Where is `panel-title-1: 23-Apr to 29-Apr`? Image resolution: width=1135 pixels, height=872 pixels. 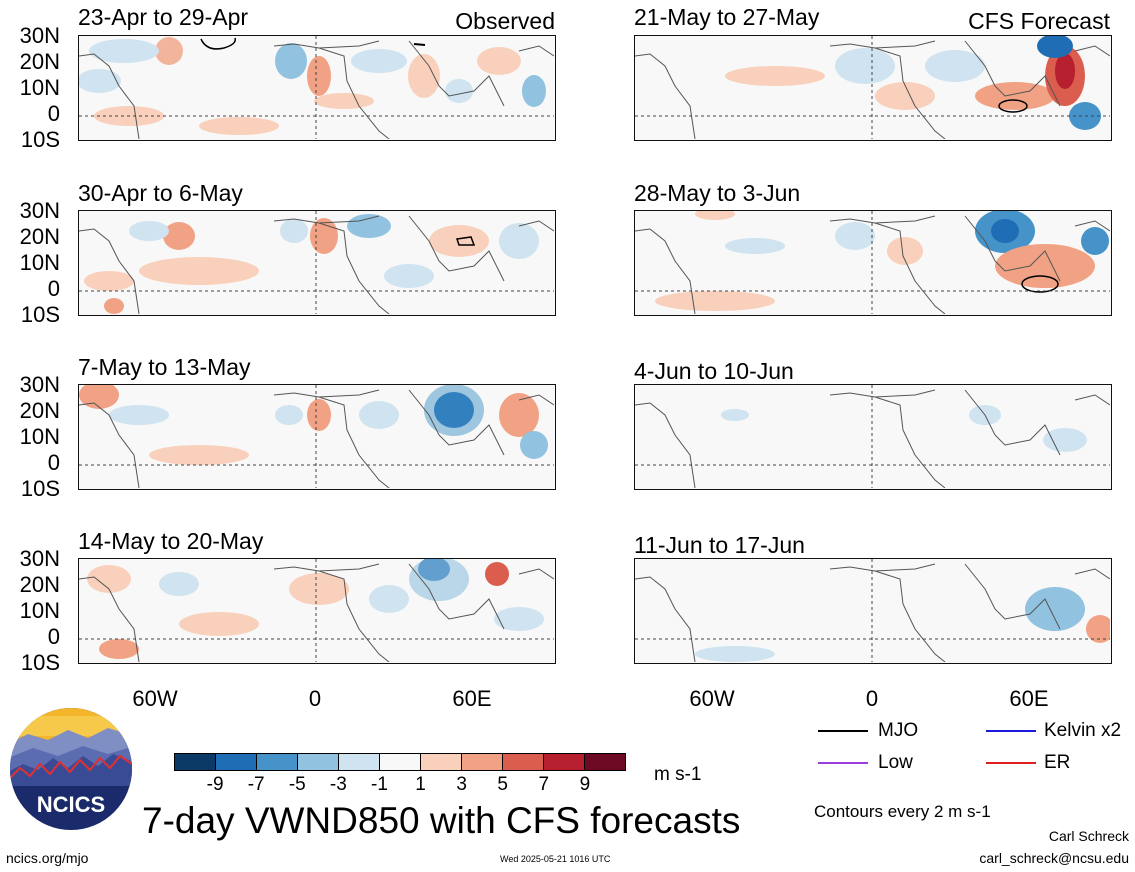 panel-title-1: 23-Apr to 29-Apr is located at coordinates (163, 17).